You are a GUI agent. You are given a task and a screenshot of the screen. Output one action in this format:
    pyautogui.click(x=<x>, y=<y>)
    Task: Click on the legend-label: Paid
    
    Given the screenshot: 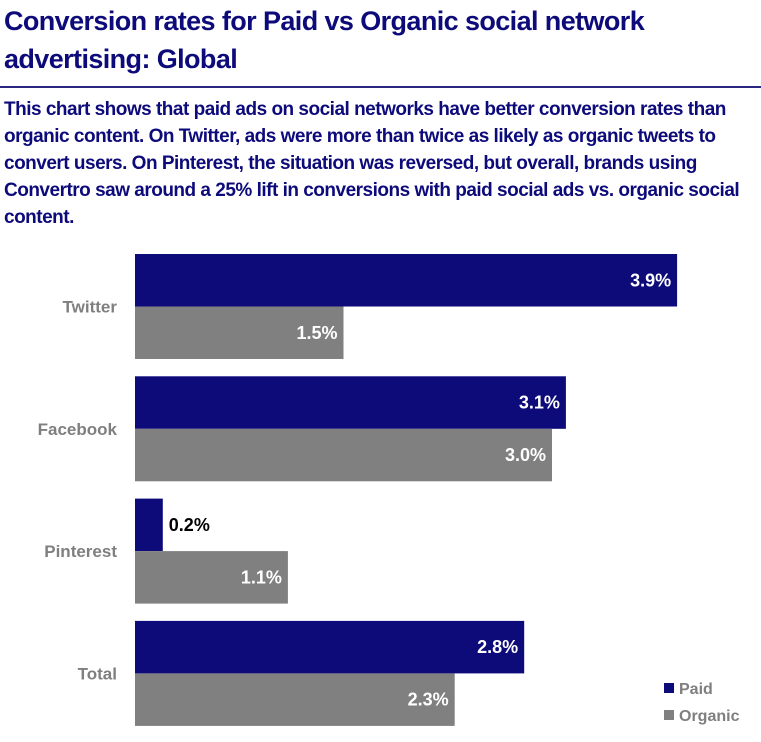 What is the action you would take?
    pyautogui.click(x=696, y=689)
    